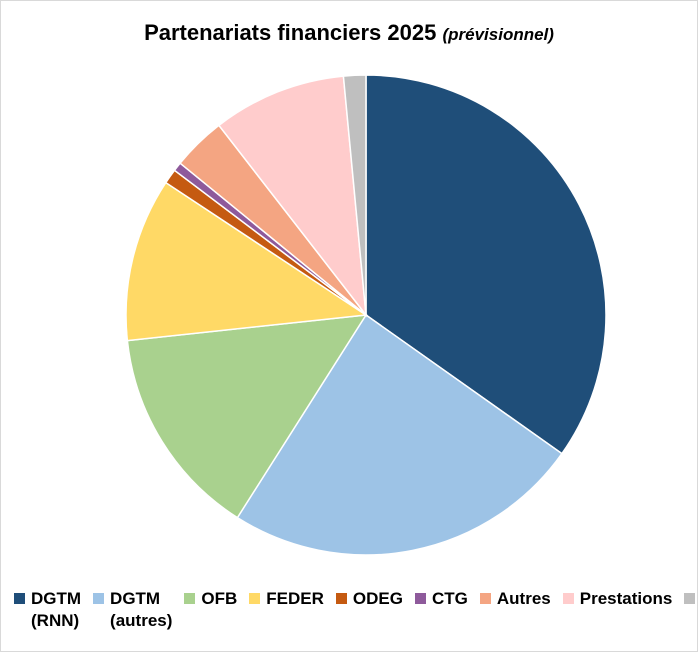 This screenshot has height=652, width=698. I want to click on legend-item-0: DGTM (RNN), so click(47, 610).